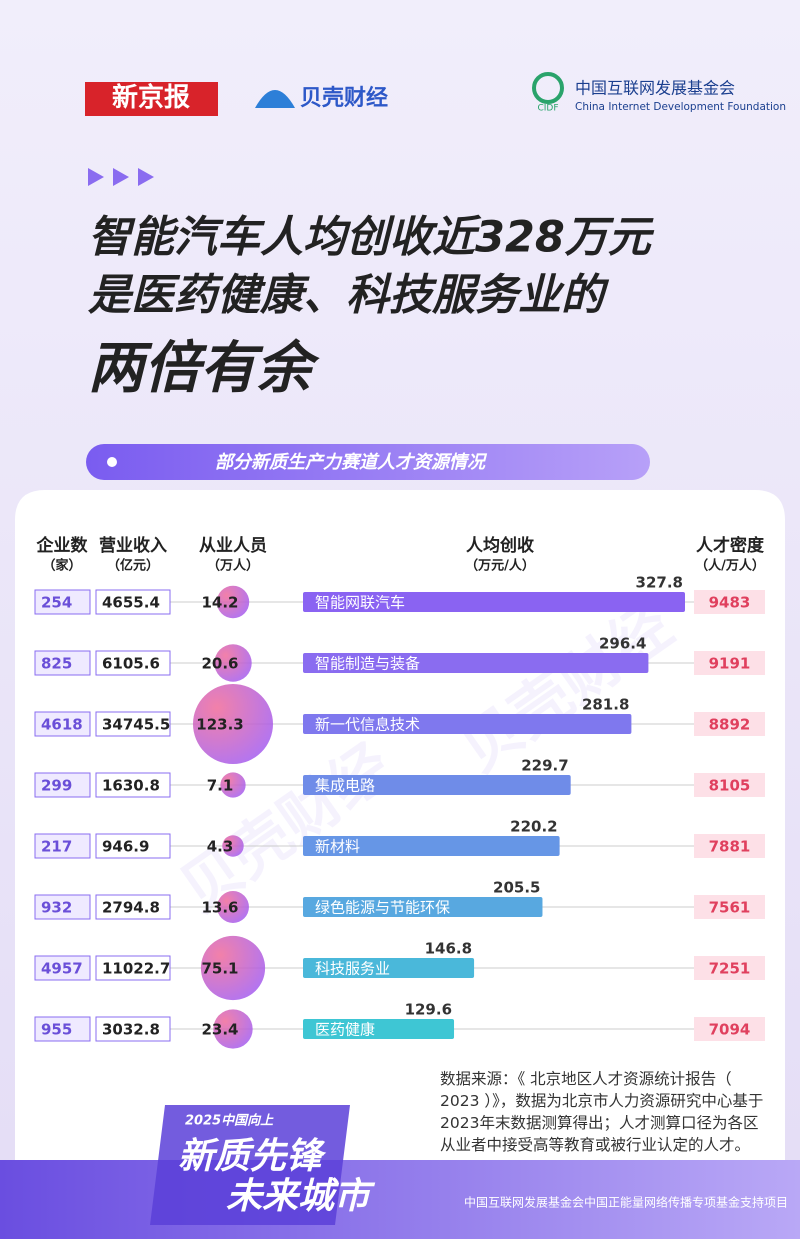  Describe the element at coordinates (605, 705) in the screenshot. I see `bar-value: 281.8` at that location.